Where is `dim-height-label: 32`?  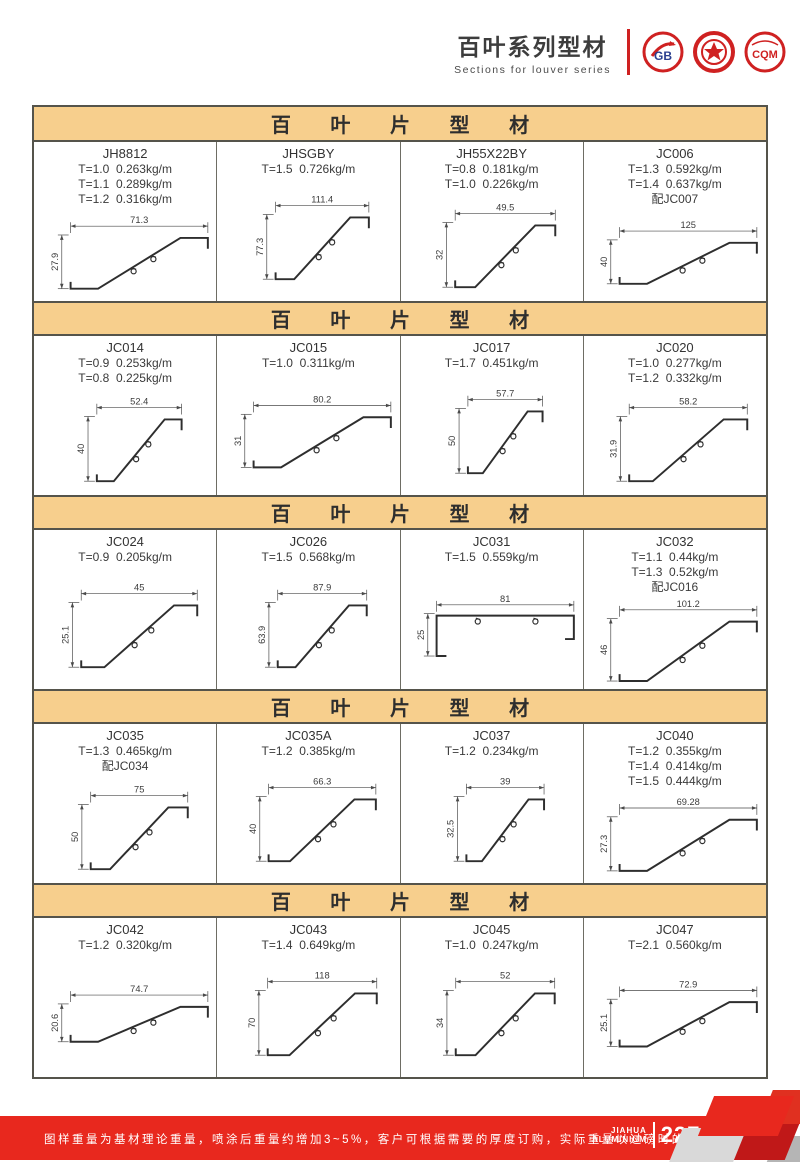
dim-height-label: 32 is located at coordinates (440, 254).